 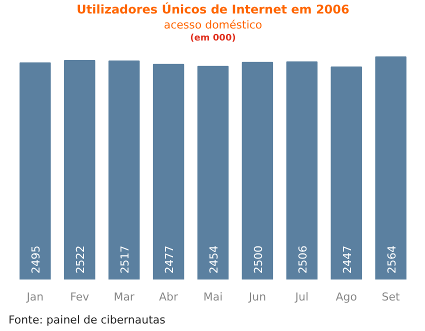 What do you see at coordinates (257, 297) in the screenshot?
I see `x-tick-label: Jun` at bounding box center [257, 297].